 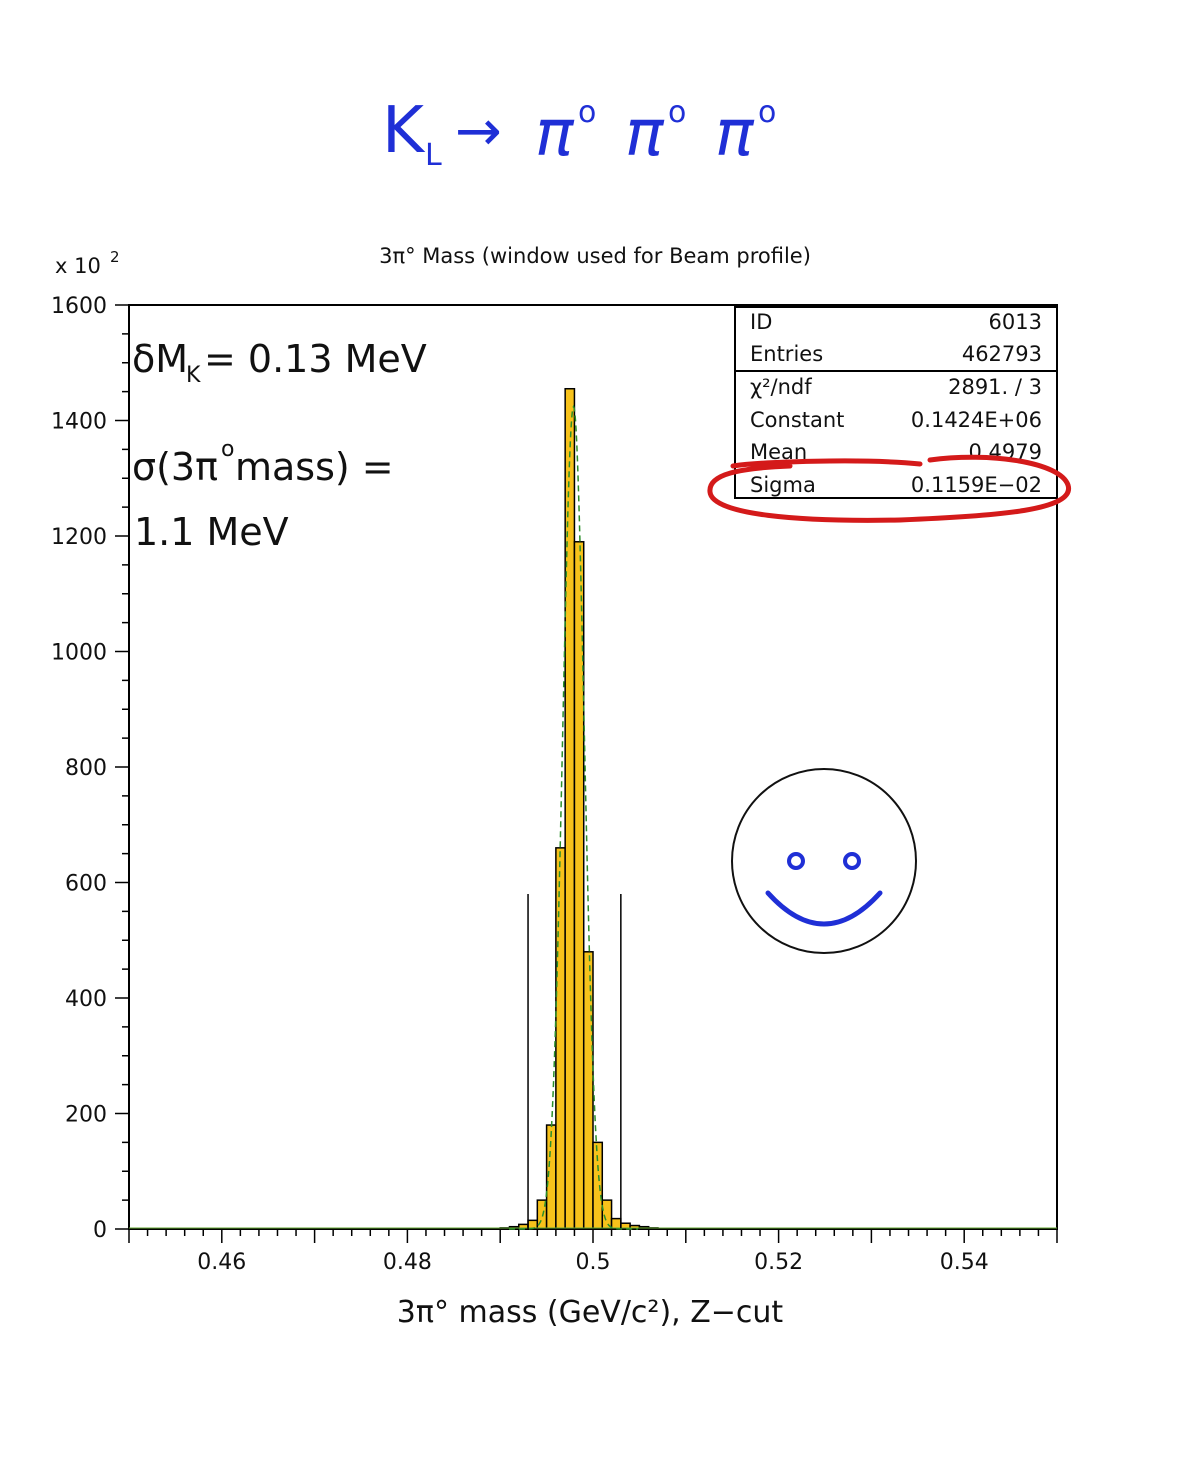 I want to click on x-tick-label: 0.5, so click(x=593, y=1262).